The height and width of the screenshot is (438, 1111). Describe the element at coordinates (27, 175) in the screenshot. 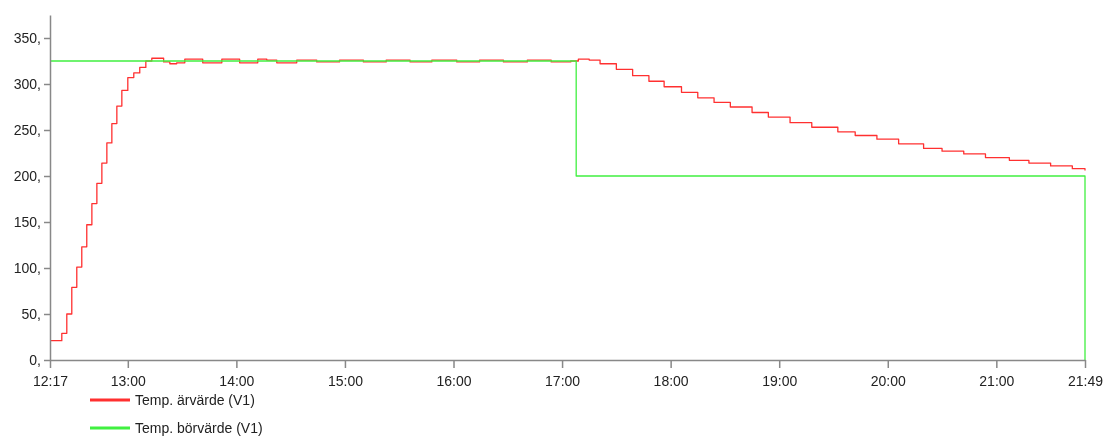

I see `y-tick-label: 200,` at that location.